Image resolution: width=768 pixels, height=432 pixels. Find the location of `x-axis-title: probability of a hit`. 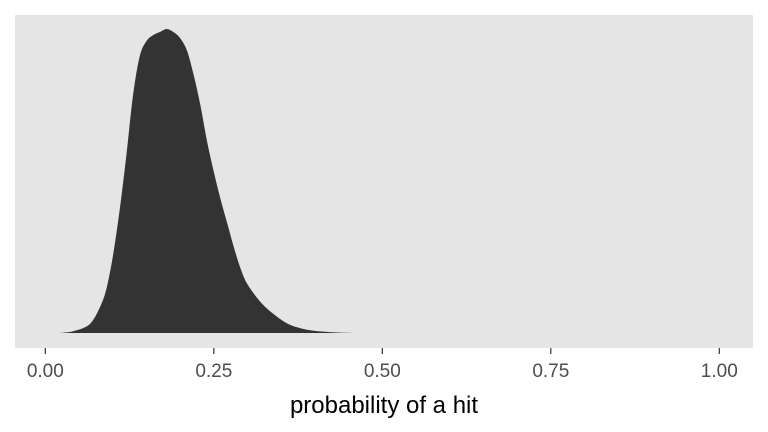

x-axis-title: probability of a hit is located at coordinates (384, 405).